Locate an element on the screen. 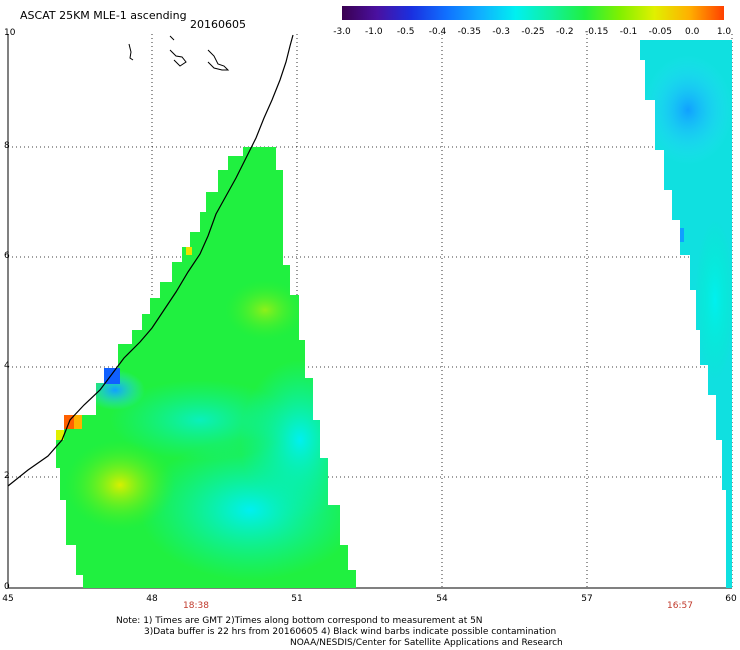  x-tick-label: 51 is located at coordinates (297, 599).